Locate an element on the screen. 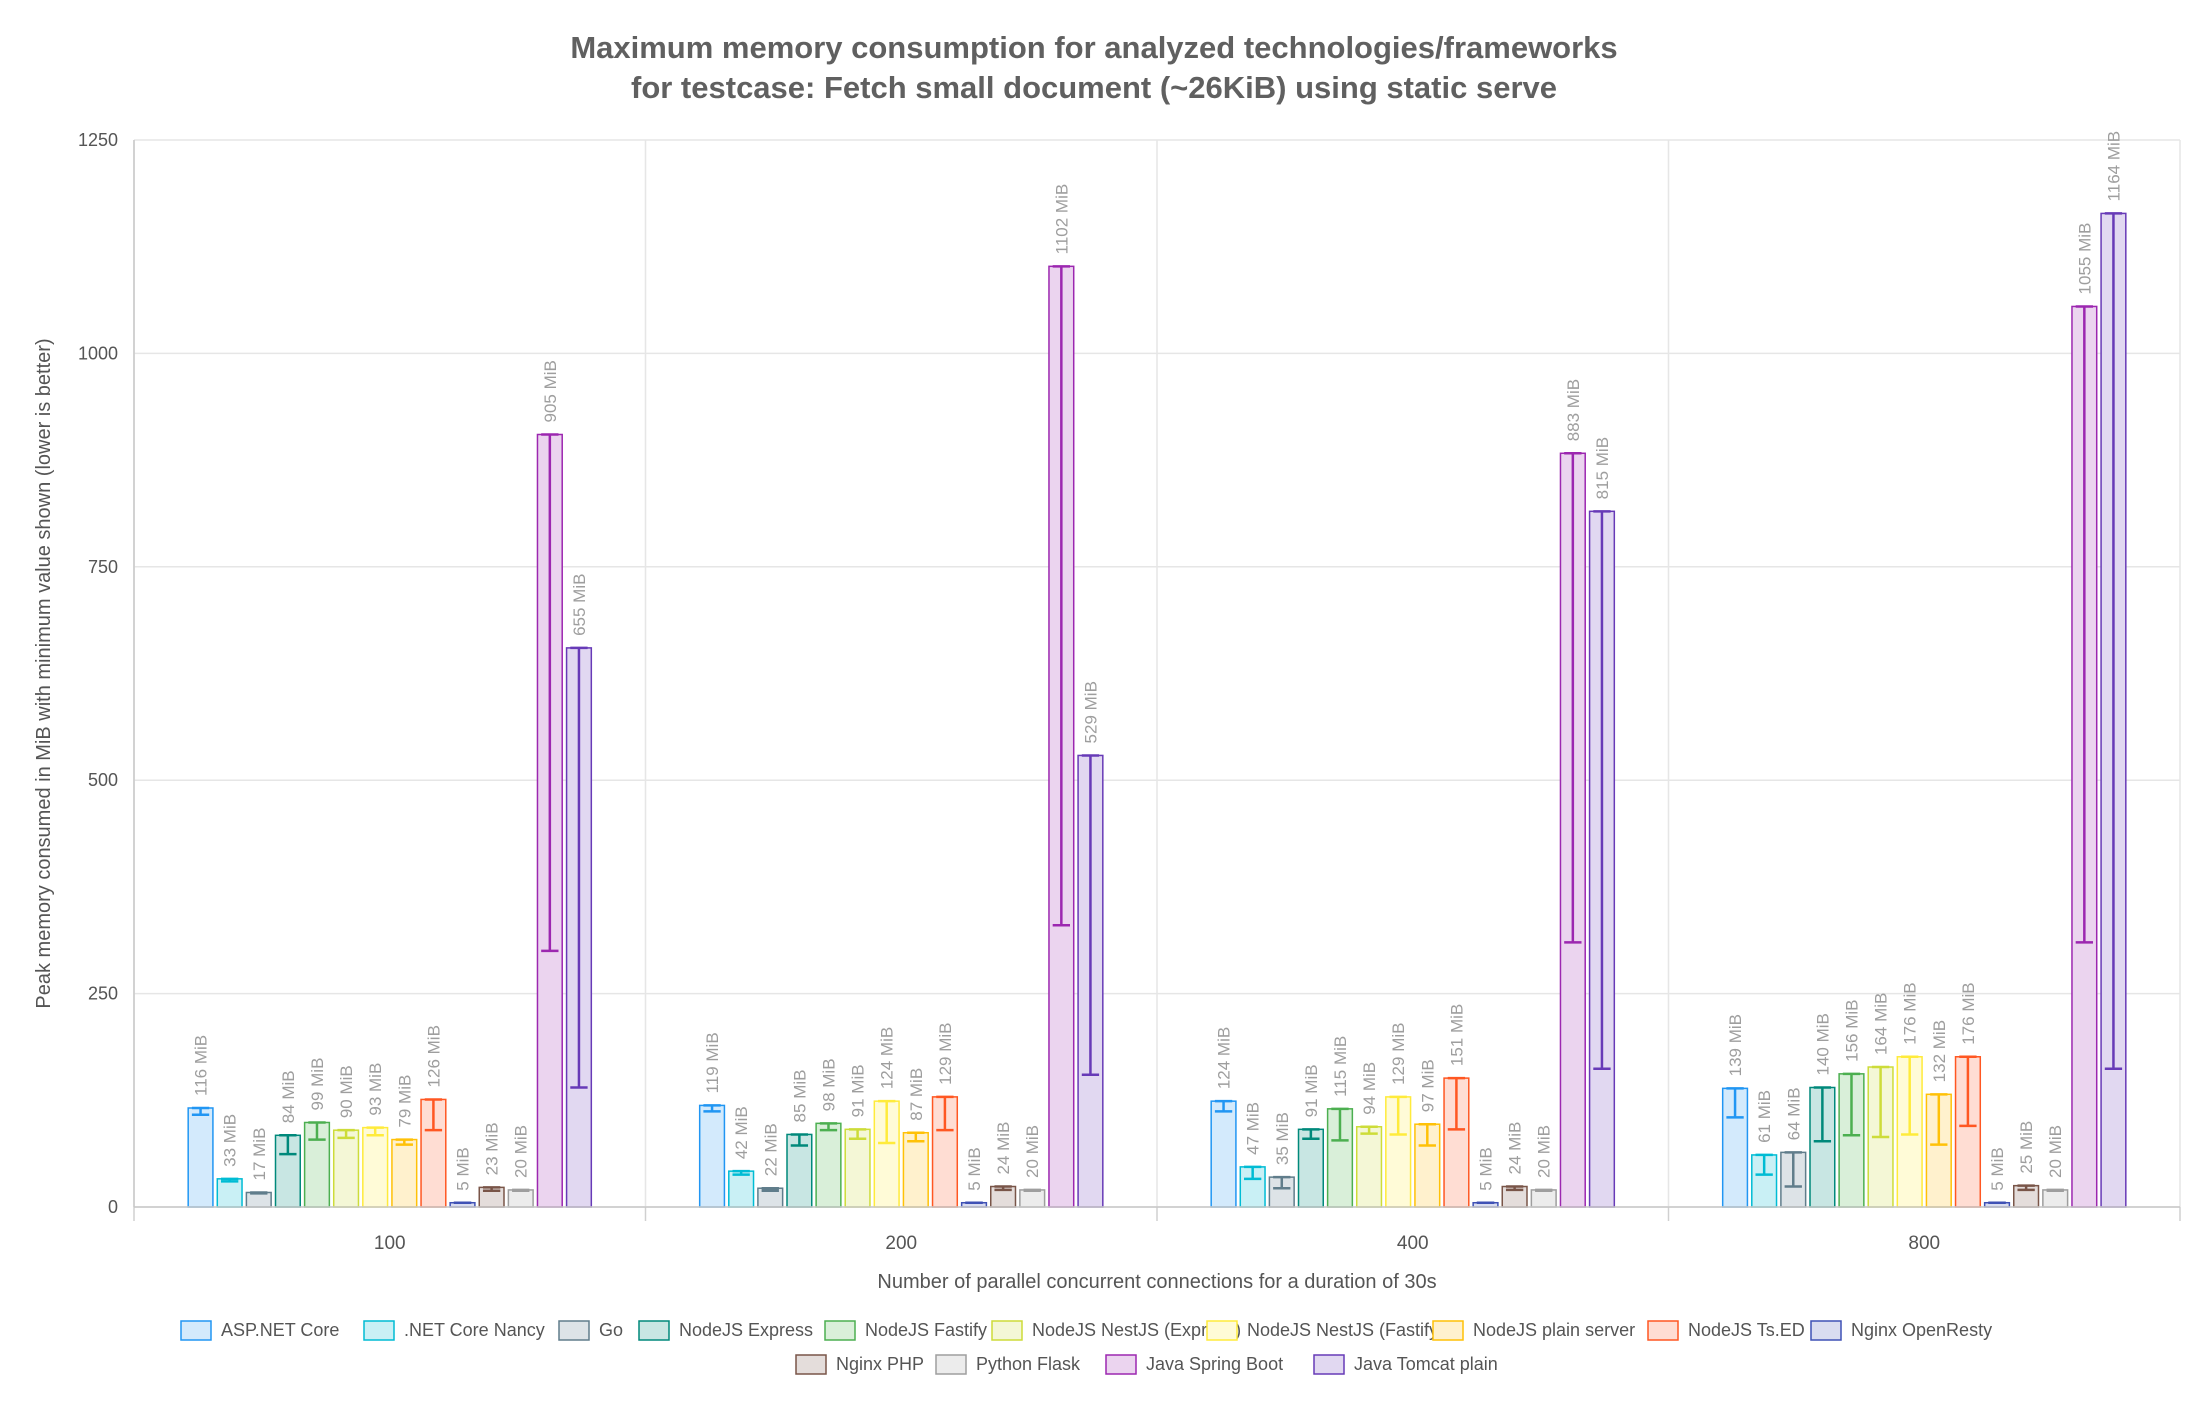  data-label: 1055 MiB is located at coordinates (2084, 259).